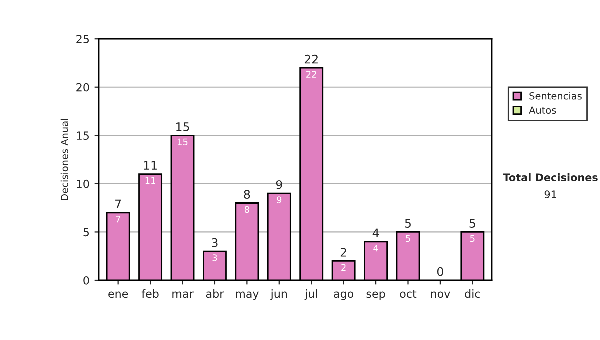 This screenshot has width=600, height=340. Describe the element at coordinates (343, 252) in the screenshot. I see `total-label: 2` at that location.